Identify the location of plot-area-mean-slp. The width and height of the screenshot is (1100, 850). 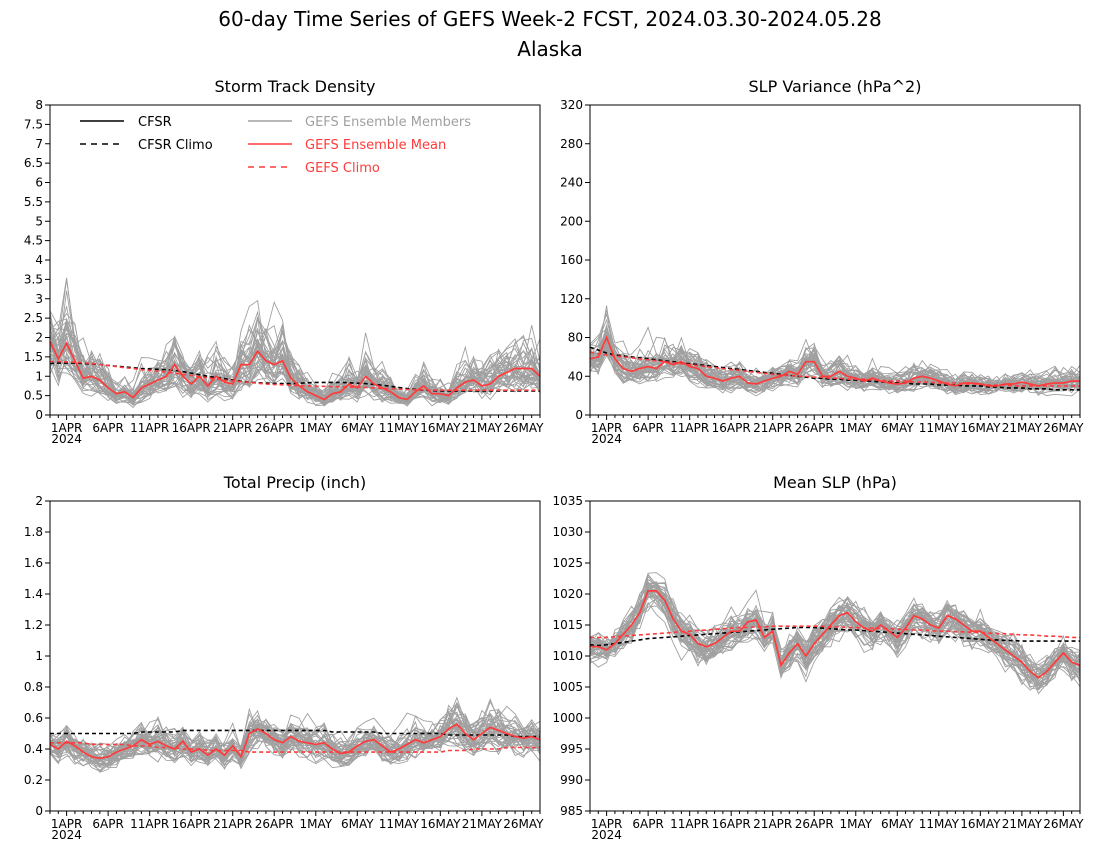
(835, 633).